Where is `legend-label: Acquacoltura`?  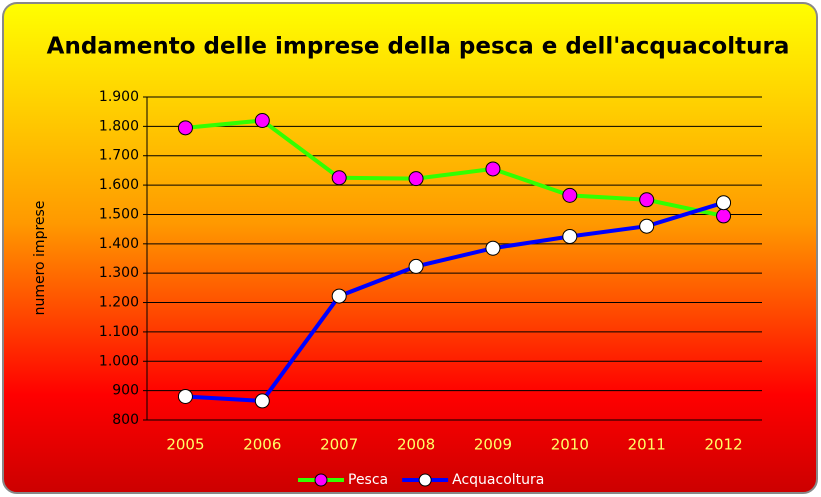 legend-label: Acquacoltura is located at coordinates (498, 480).